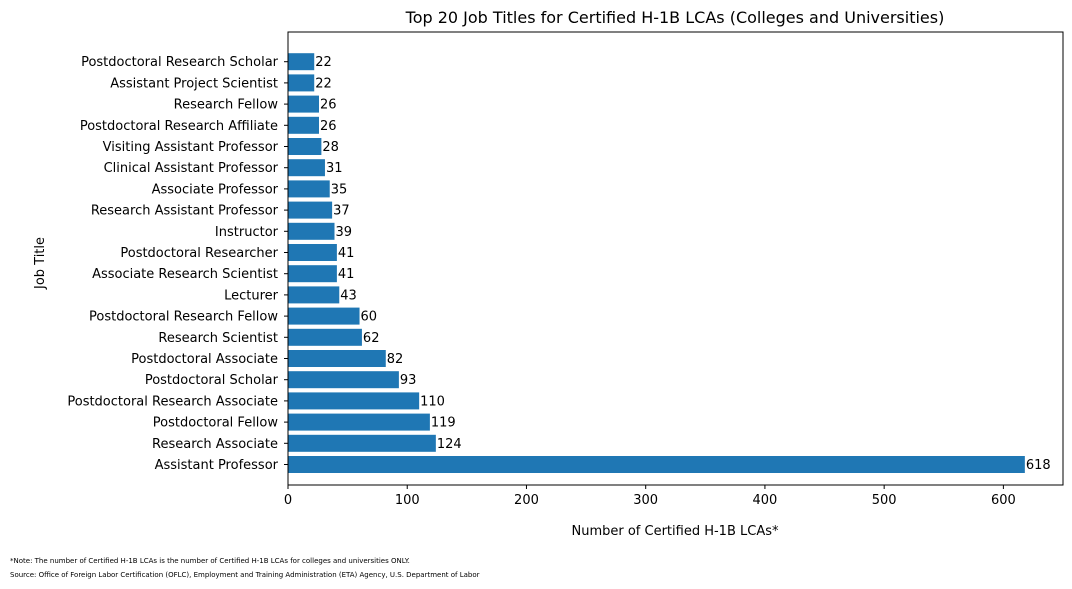  Describe the element at coordinates (226, 105) in the screenshot. I see `y-tick-label: Research Fellow` at that location.